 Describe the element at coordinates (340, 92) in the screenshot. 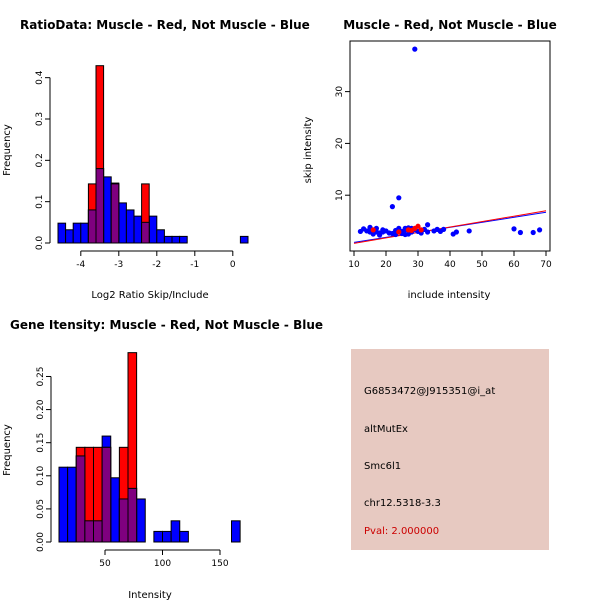

I see `scatter-y-tick-label: 30` at that location.